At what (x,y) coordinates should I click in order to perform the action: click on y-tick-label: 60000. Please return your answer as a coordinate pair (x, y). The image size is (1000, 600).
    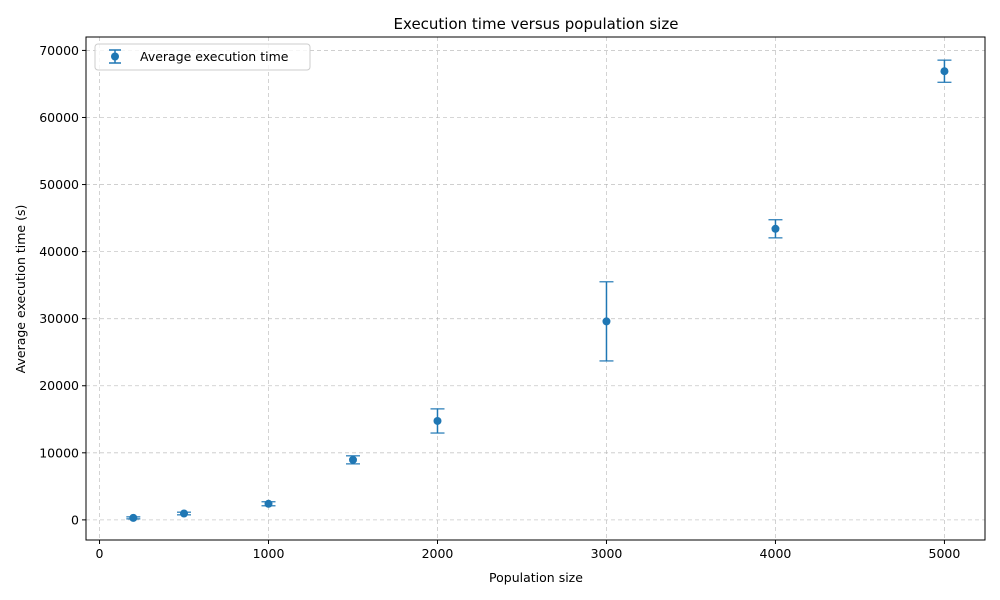
    Looking at the image, I should click on (59, 117).